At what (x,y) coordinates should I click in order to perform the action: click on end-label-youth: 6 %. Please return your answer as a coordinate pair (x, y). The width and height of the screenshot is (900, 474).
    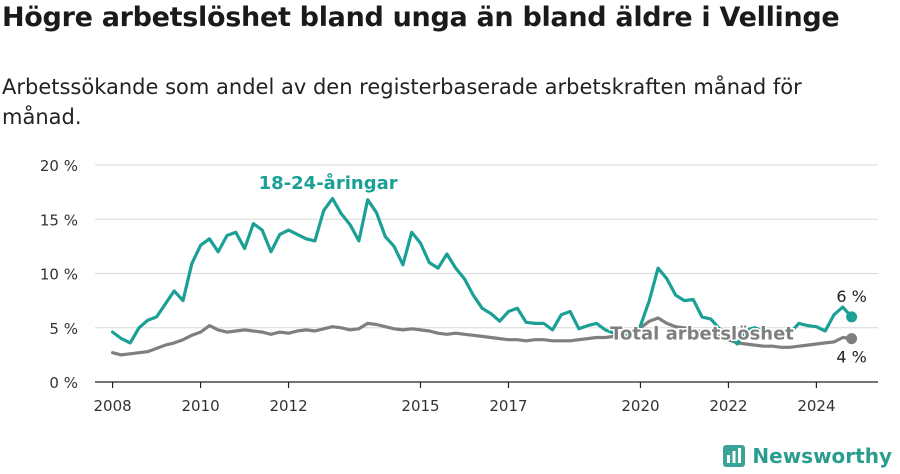
    Looking at the image, I should click on (851, 296).